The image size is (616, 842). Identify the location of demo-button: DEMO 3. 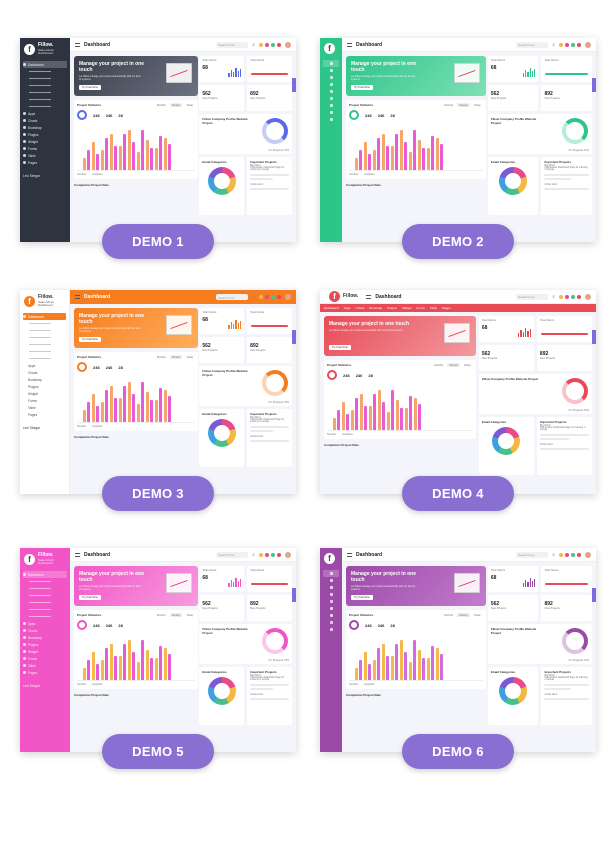
(158, 493).